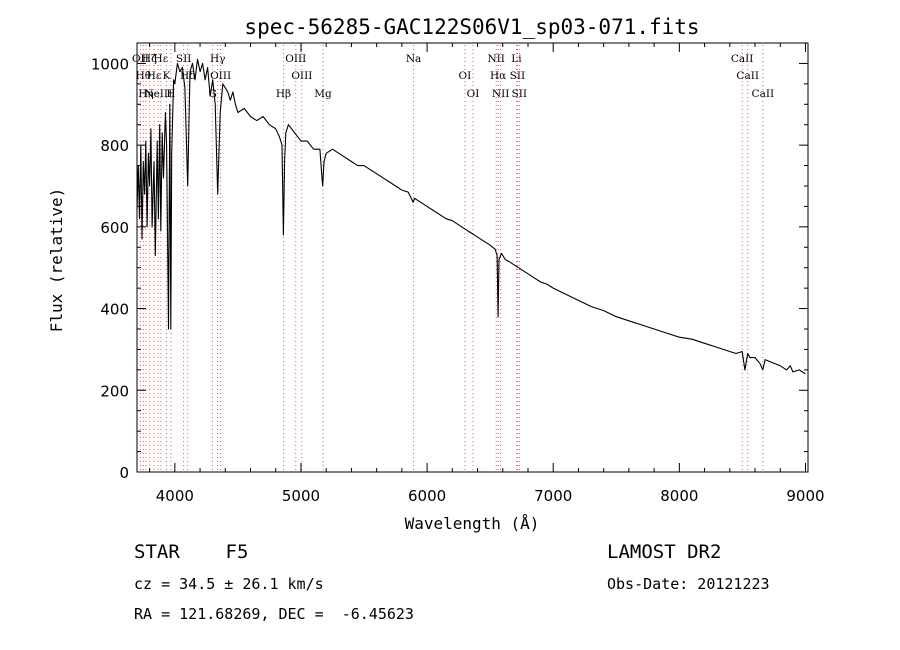  Describe the element at coordinates (124, 473) in the screenshot. I see `y-tick-label: 0` at that location.